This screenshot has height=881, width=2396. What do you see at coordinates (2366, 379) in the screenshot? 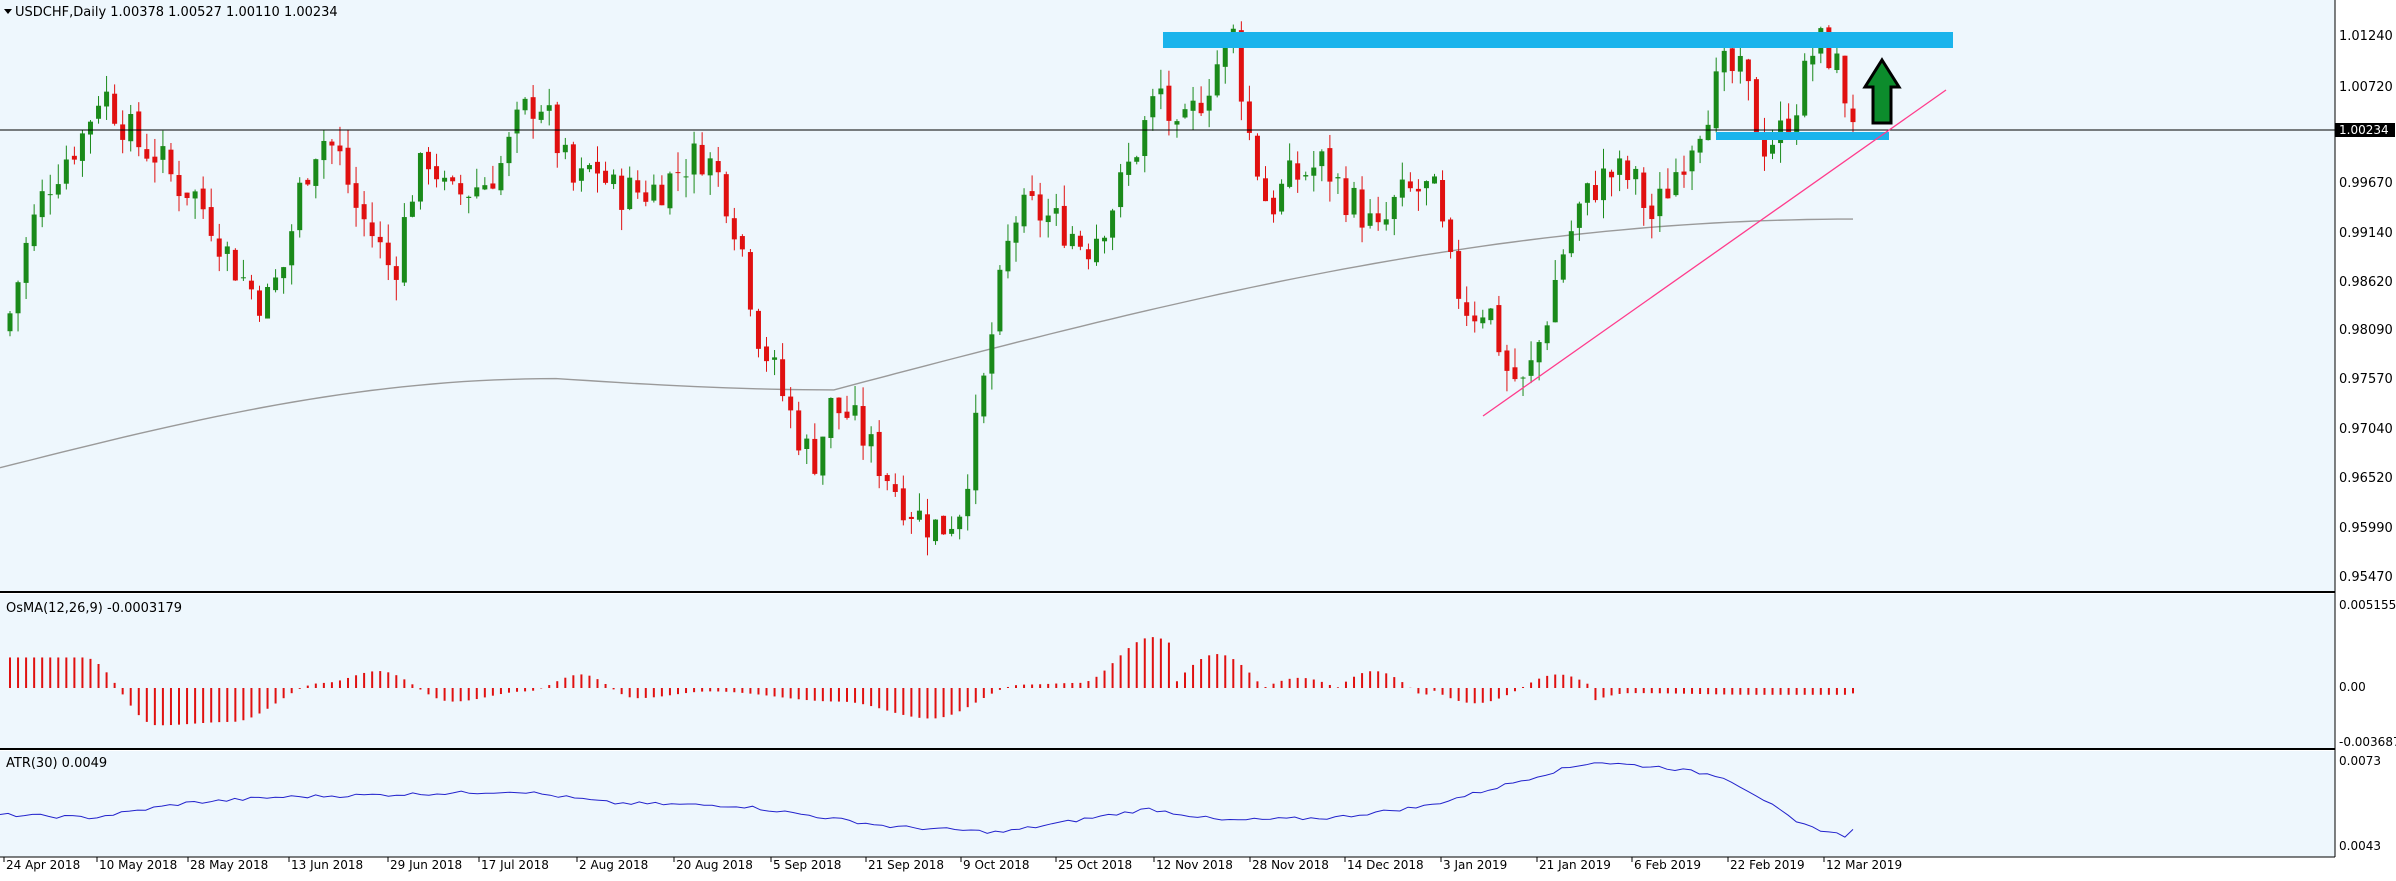
I see `y-tick: 0.97570` at bounding box center [2366, 379].